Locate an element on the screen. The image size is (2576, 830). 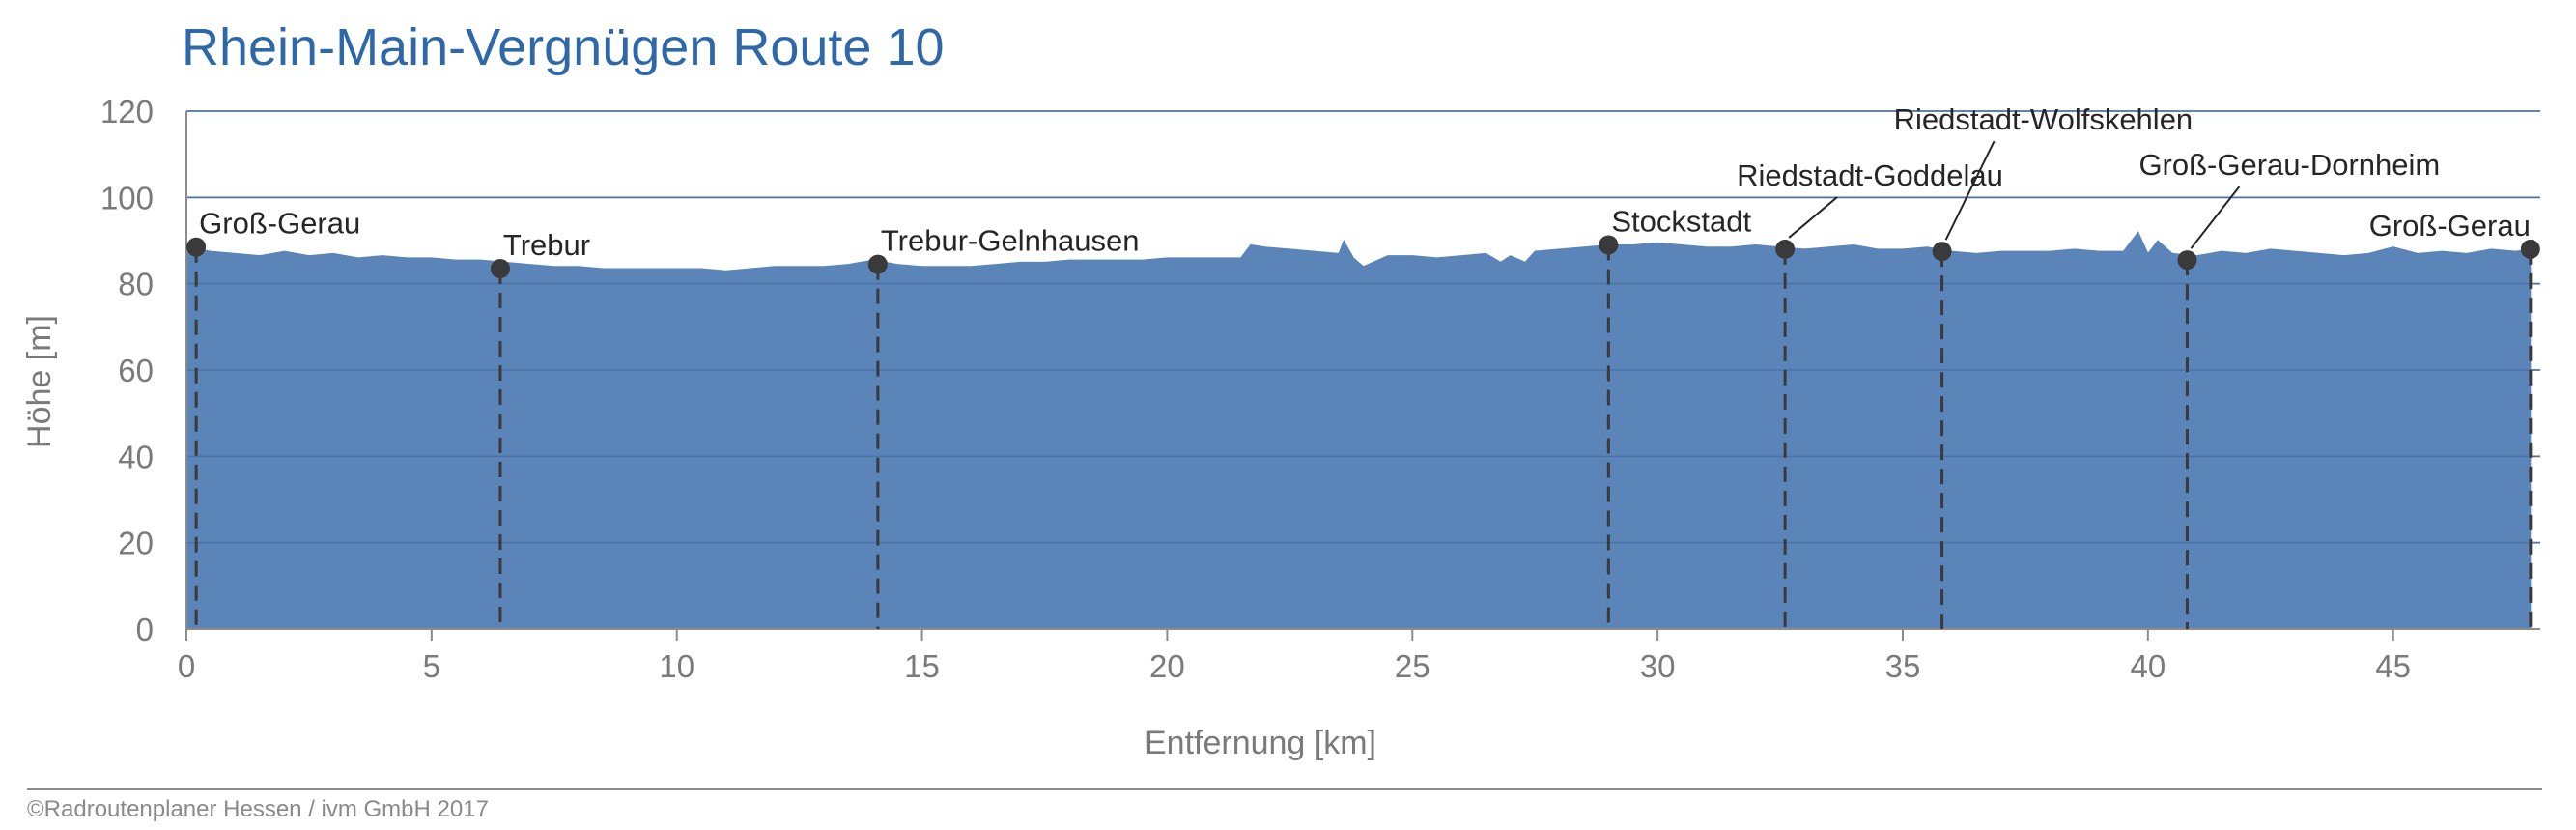
y-tick-label: 100 is located at coordinates (127, 197).